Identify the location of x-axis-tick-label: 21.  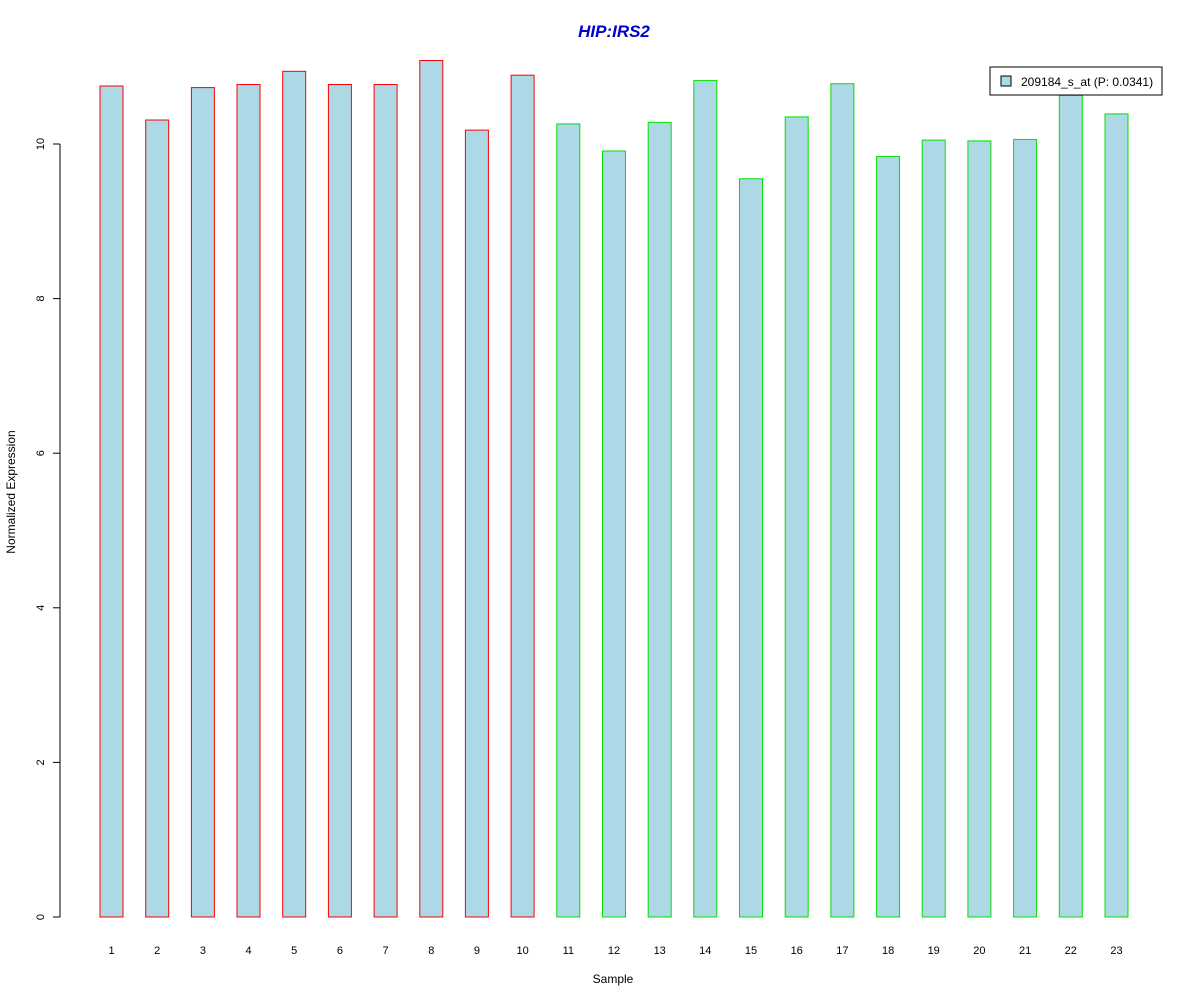
(1025, 951).